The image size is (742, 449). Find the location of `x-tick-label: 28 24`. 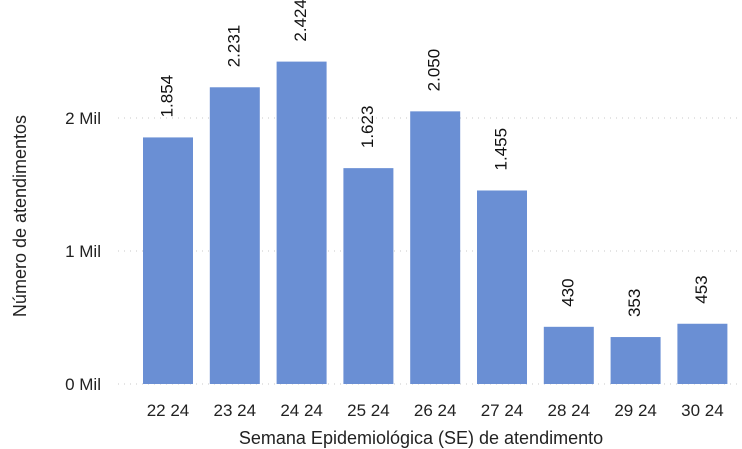

x-tick-label: 28 24 is located at coordinates (569, 410).